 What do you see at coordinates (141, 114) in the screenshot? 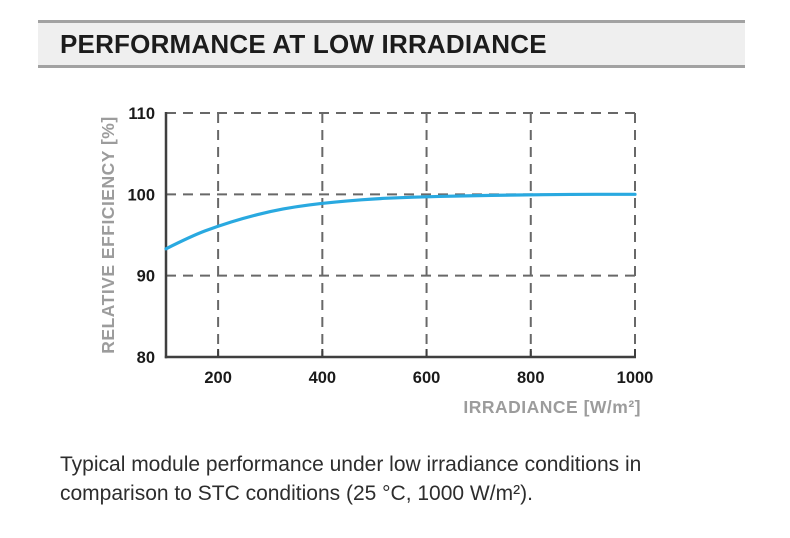
I see `y-tick-label: 110` at bounding box center [141, 114].